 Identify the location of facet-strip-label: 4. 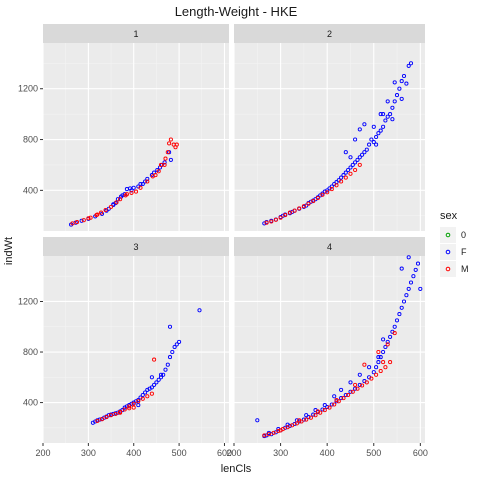
(329, 247).